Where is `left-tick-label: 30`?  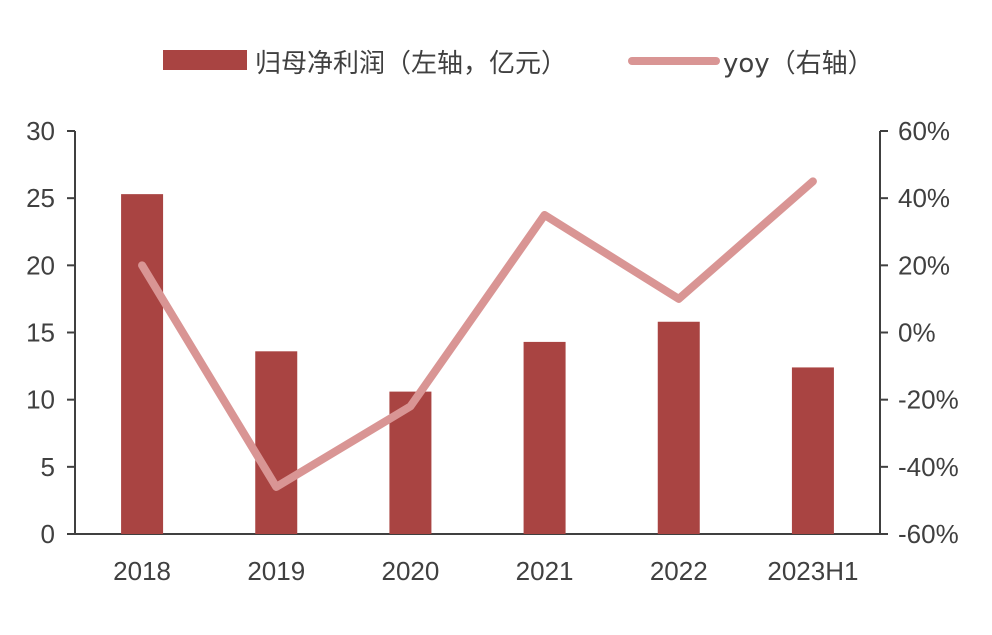
left-tick-label: 30 is located at coordinates (40, 131).